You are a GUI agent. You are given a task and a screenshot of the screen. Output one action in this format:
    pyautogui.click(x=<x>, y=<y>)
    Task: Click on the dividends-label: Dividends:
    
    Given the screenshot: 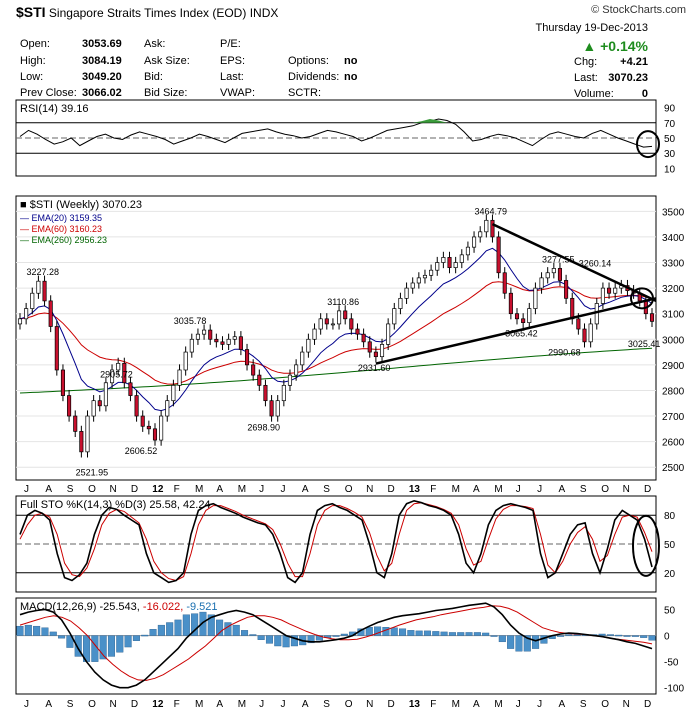 What is the action you would take?
    pyautogui.click(x=314, y=77)
    